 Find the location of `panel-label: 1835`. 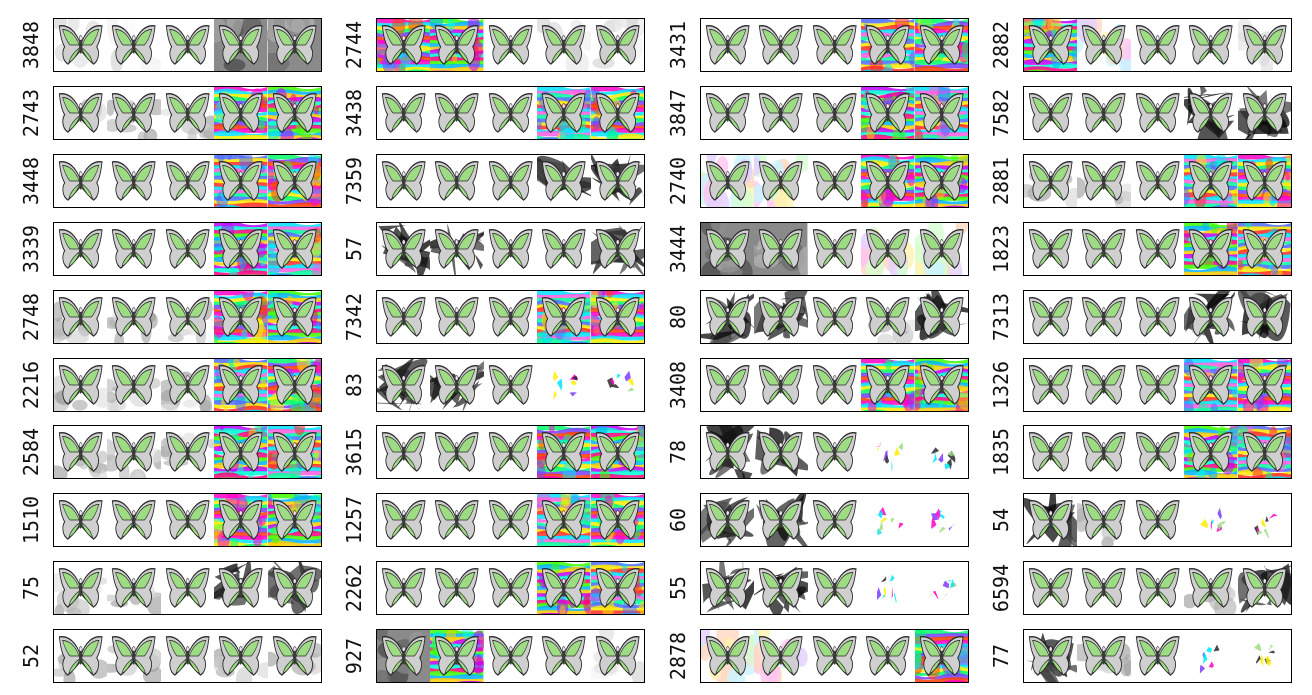

panel-label: 1835 is located at coordinates (1001, 452).